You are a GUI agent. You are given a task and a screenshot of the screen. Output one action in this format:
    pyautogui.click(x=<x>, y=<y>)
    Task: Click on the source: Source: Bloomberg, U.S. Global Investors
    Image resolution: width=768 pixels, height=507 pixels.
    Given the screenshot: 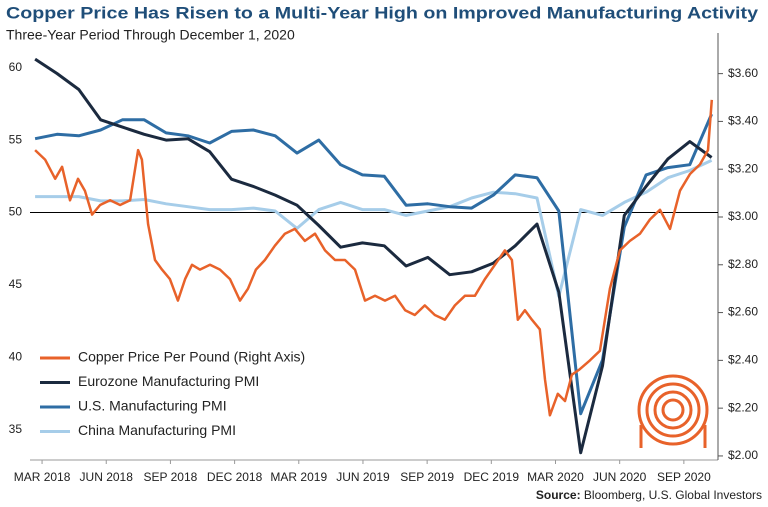 What is the action you would take?
    pyautogui.click(x=649, y=495)
    